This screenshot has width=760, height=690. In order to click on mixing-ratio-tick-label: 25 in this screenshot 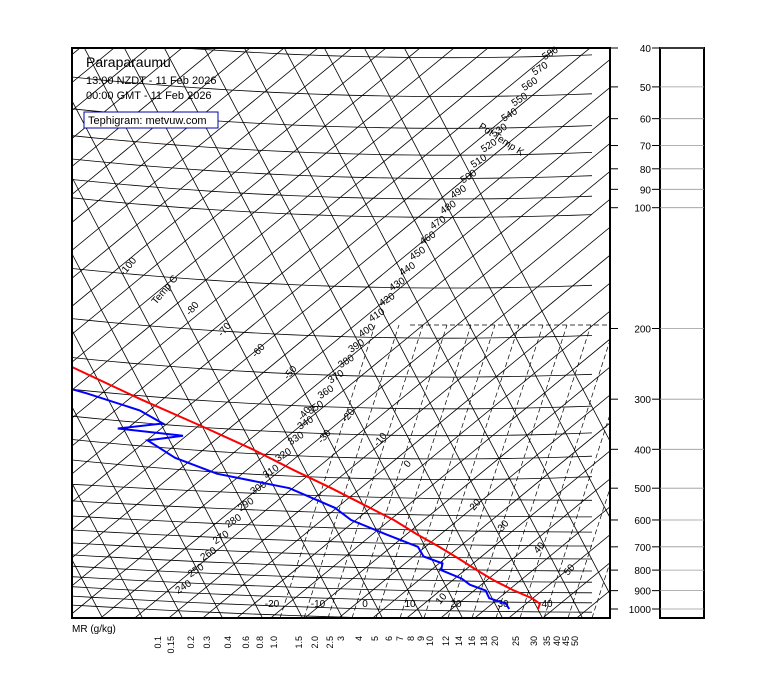, I will do `click(516, 641)`.